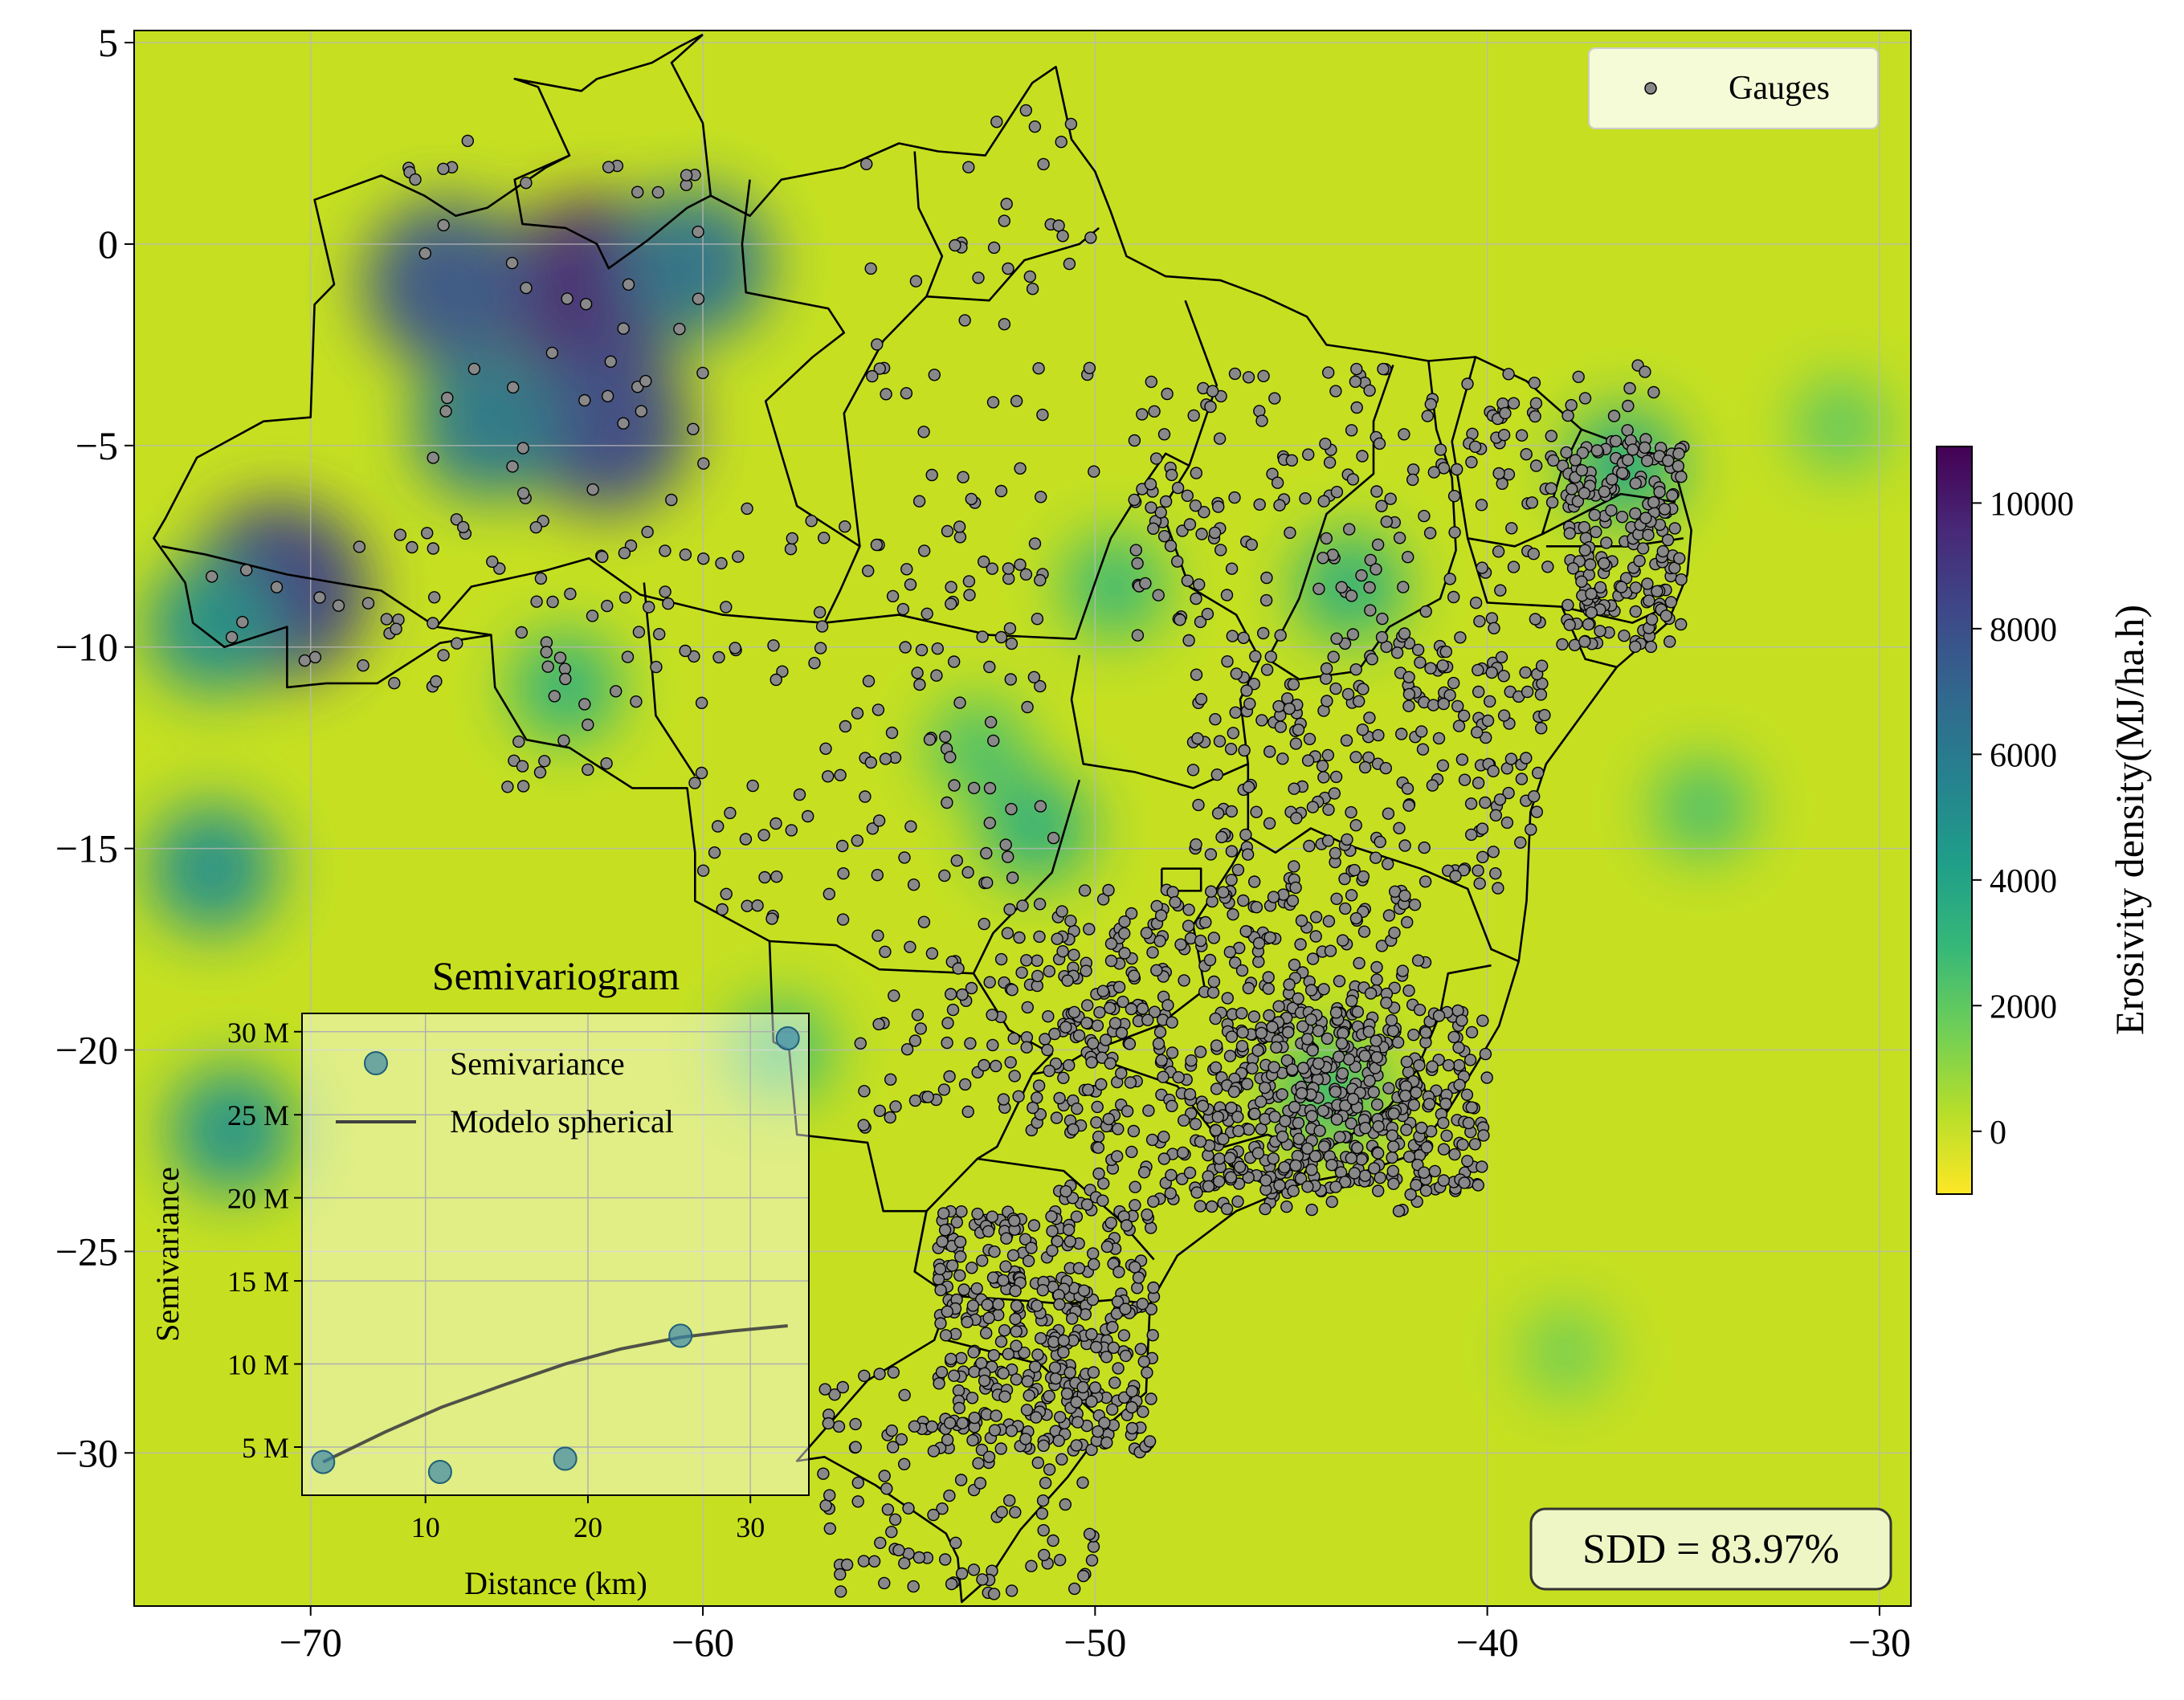 Image resolution: width=2184 pixels, height=1700 pixels. I want to click on sdd-annotation-box: SDD = 83.97%, so click(1710, 1549).